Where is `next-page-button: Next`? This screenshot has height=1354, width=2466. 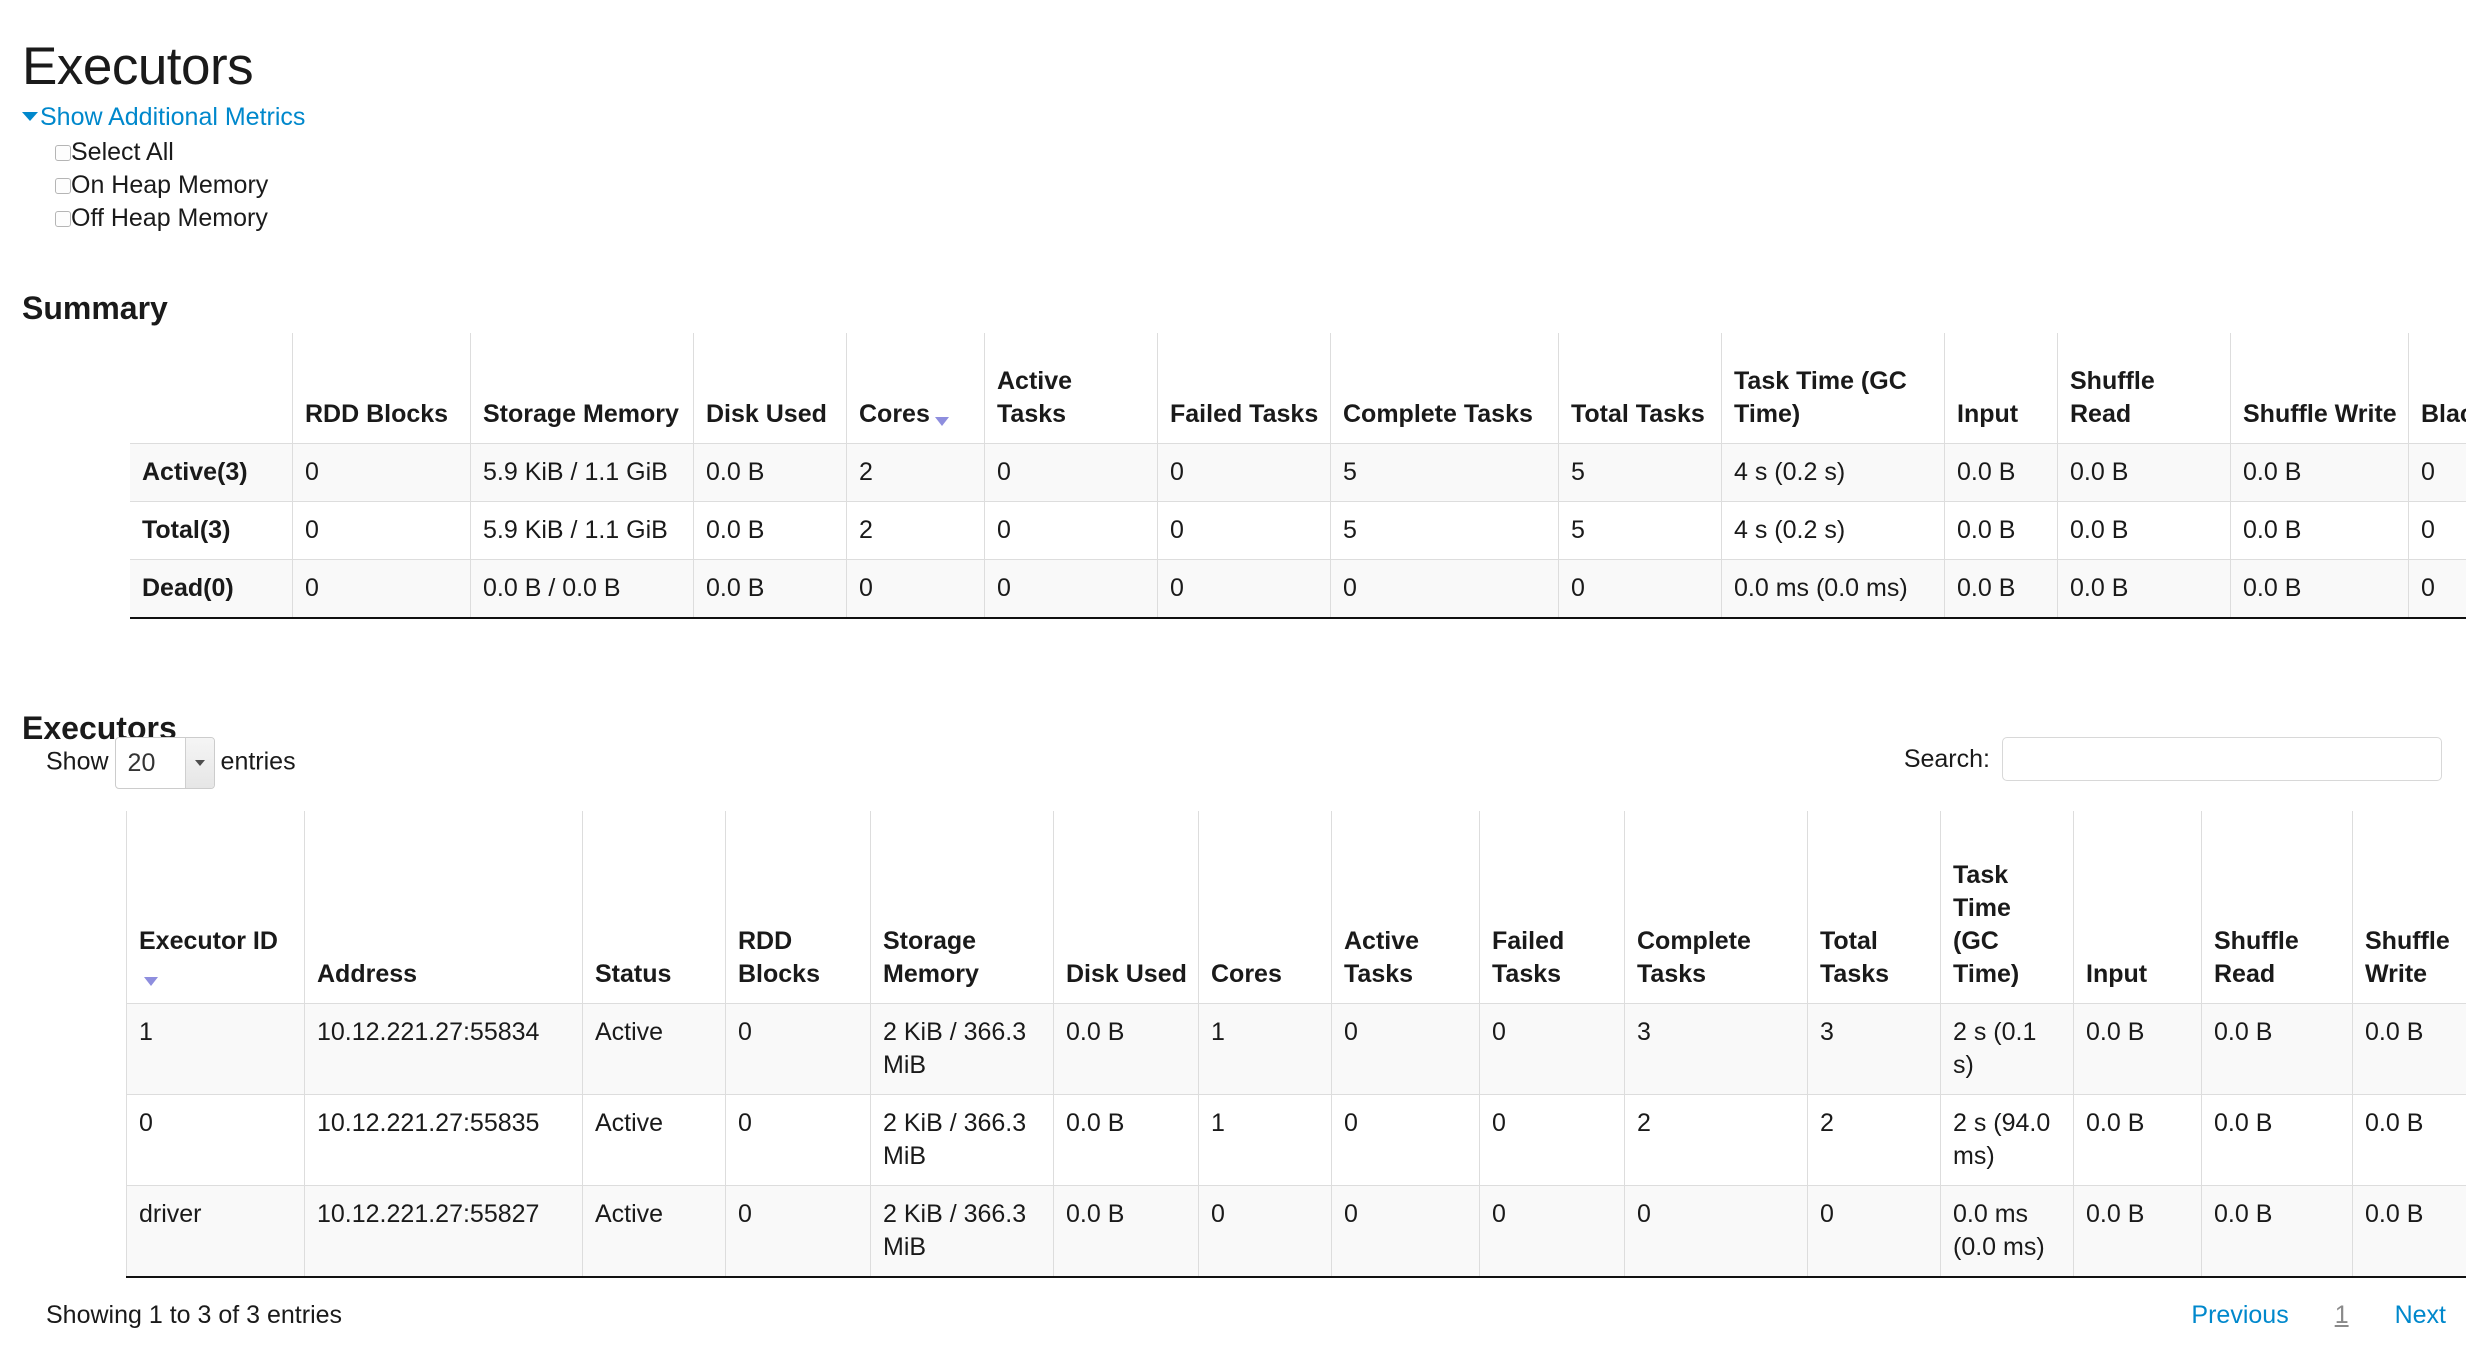
next-page-button: Next is located at coordinates (2420, 1315).